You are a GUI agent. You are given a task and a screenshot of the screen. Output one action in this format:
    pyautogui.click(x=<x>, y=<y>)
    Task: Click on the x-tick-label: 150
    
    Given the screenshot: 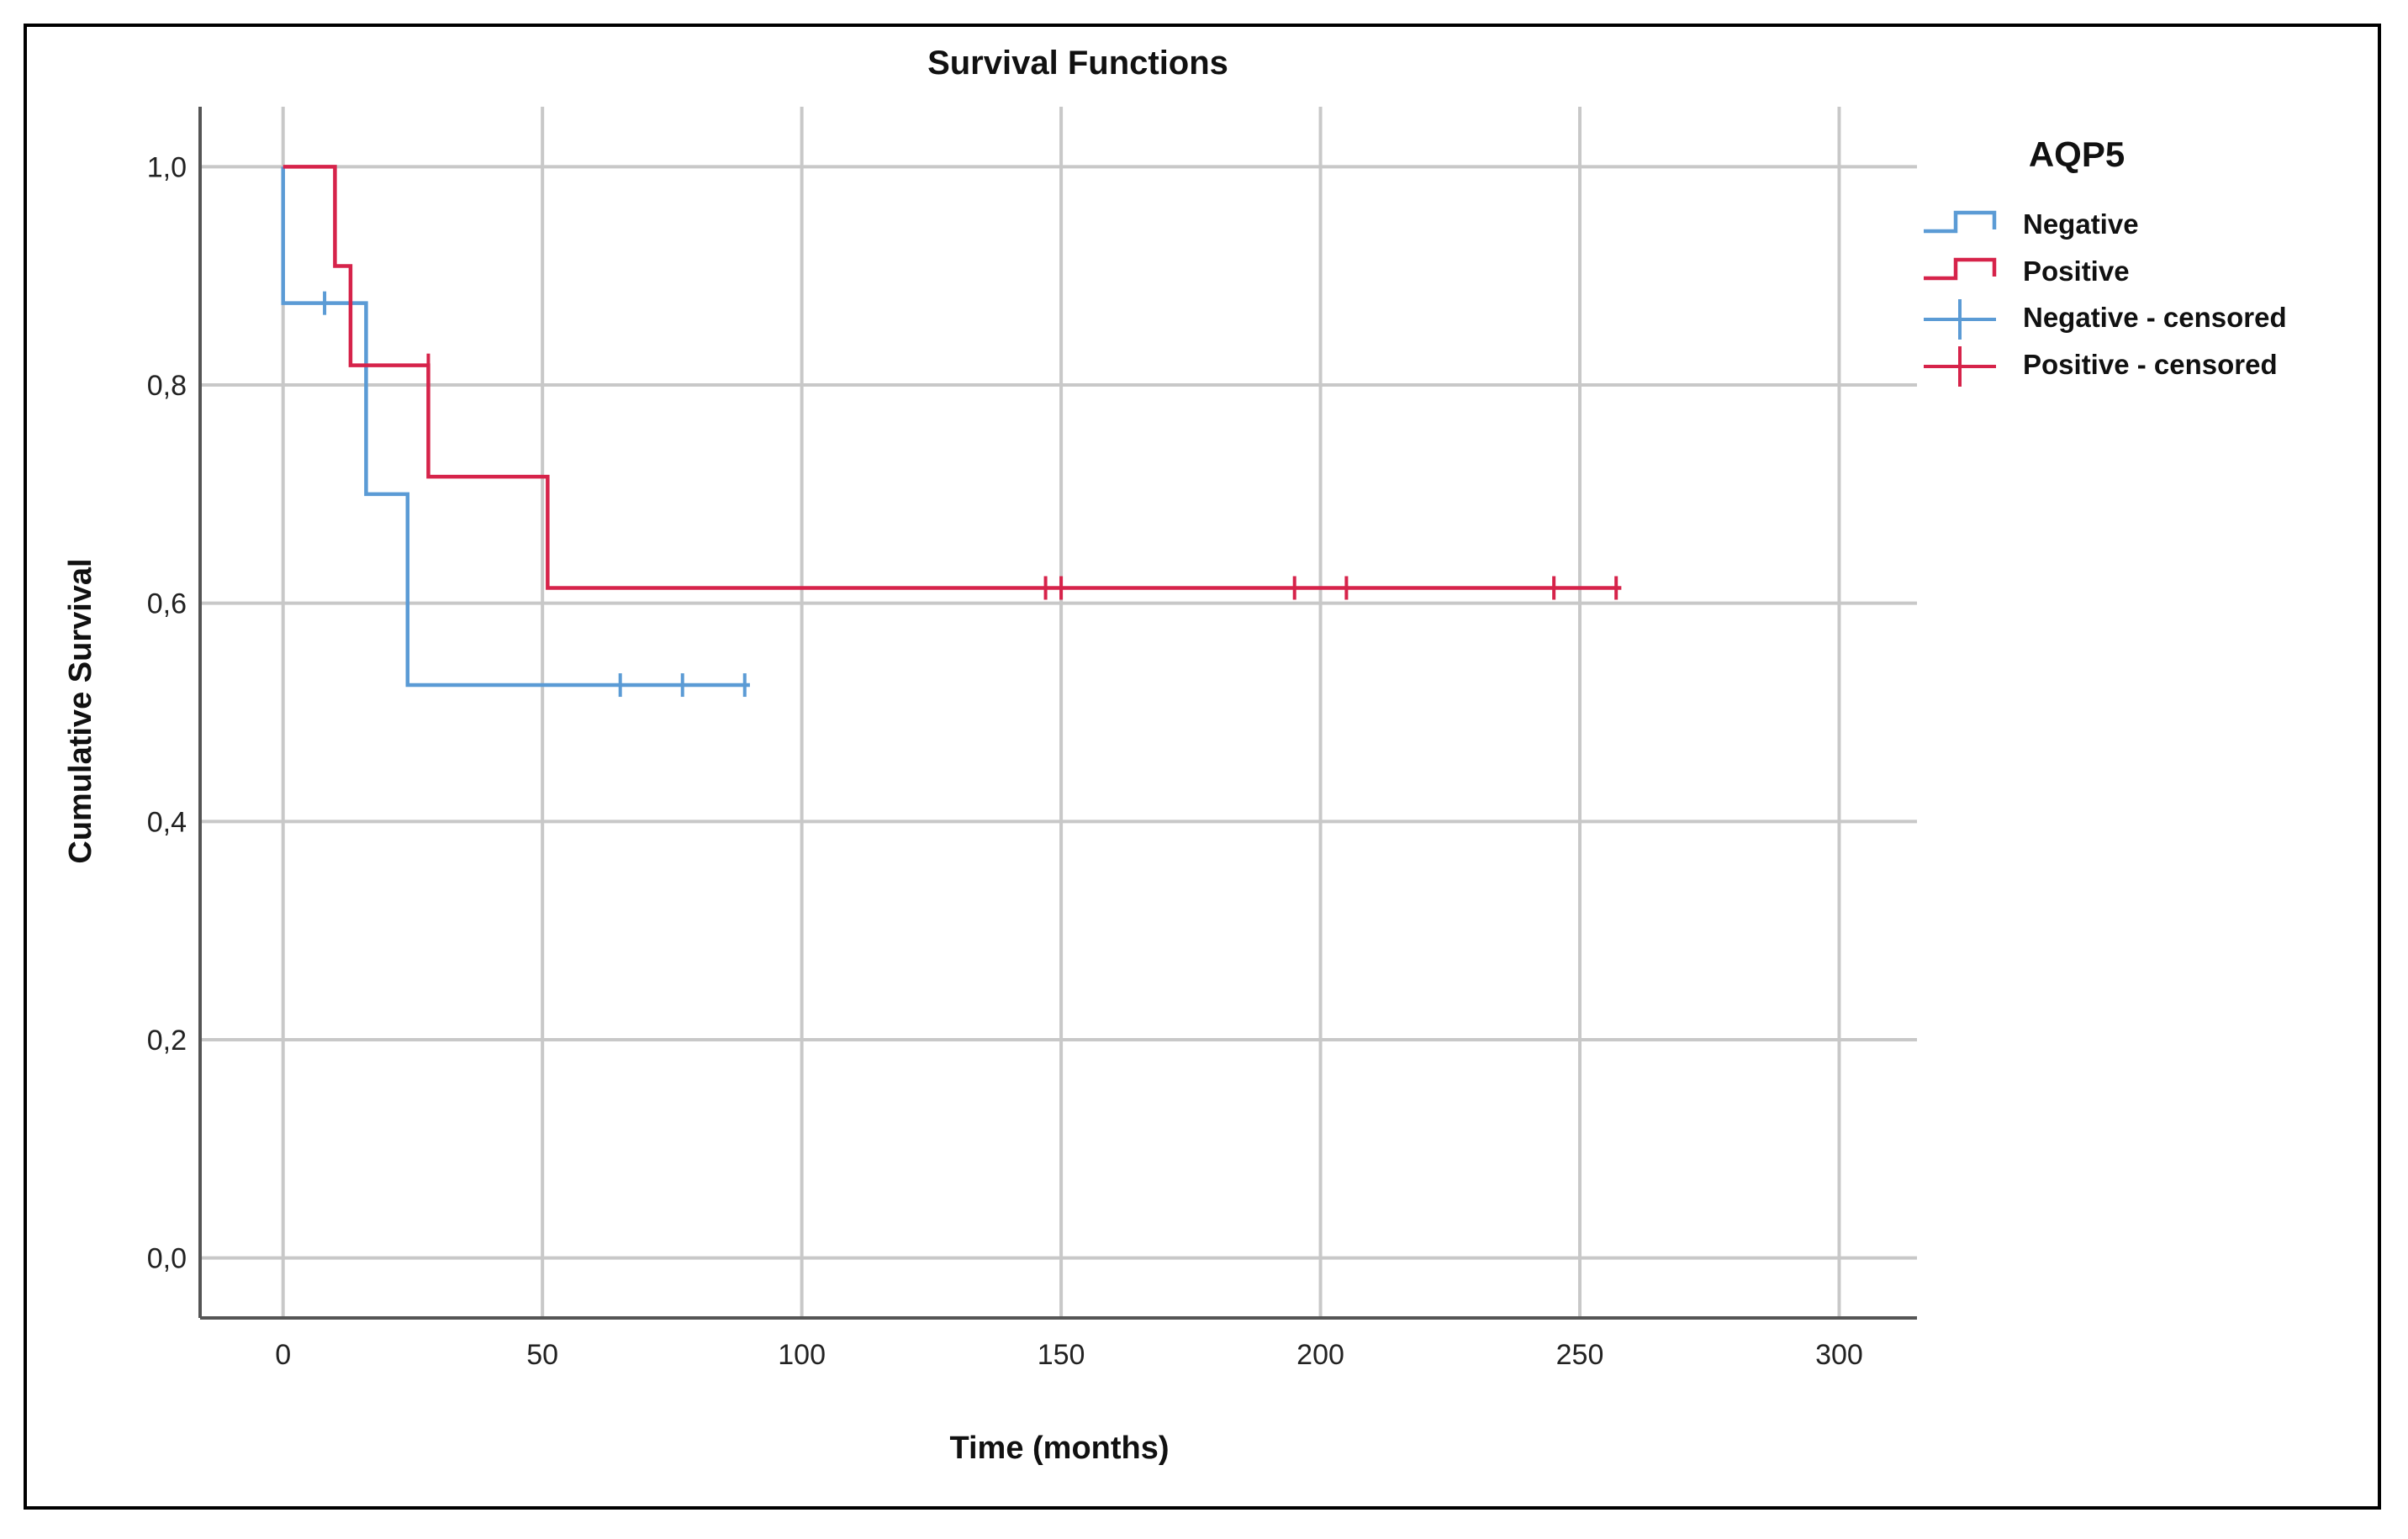 What is the action you would take?
    pyautogui.click(x=1062, y=1355)
    